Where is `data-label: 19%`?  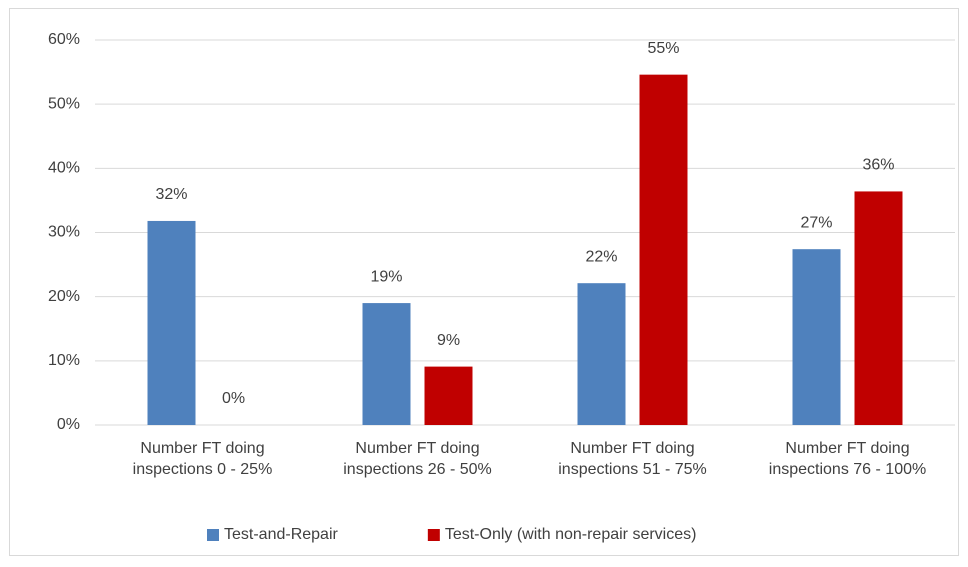
data-label: 19% is located at coordinates (386, 276).